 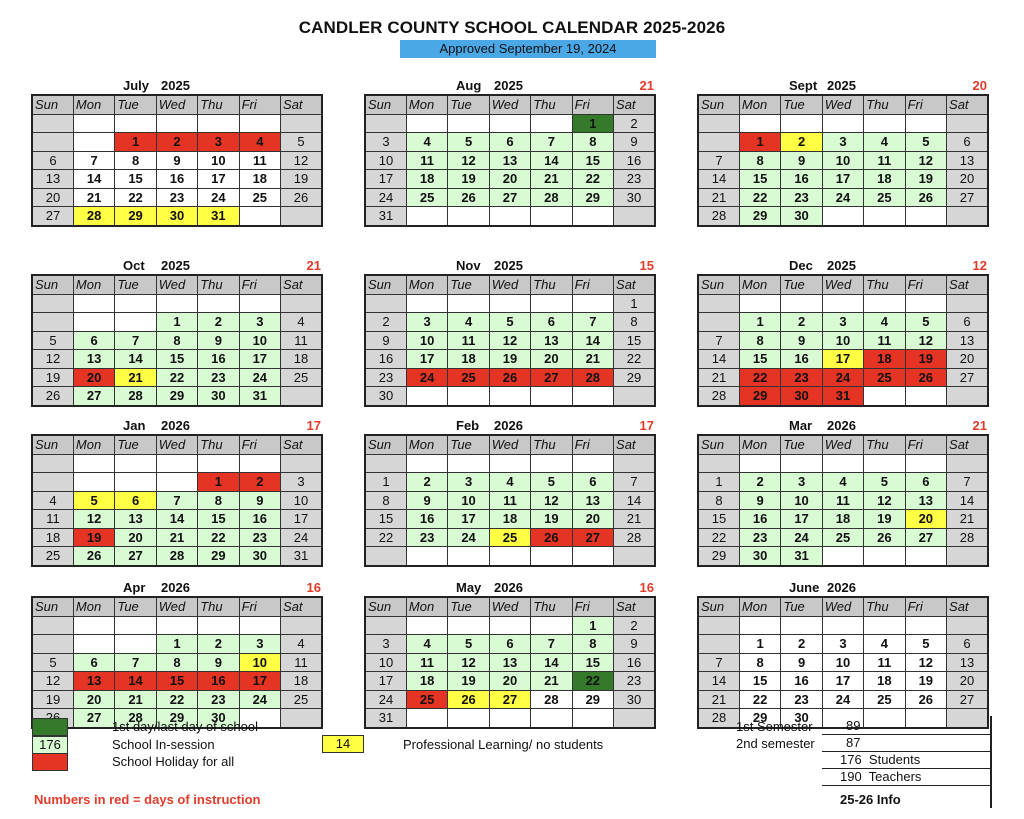 I want to click on day-cell: 9, so click(x=218, y=662).